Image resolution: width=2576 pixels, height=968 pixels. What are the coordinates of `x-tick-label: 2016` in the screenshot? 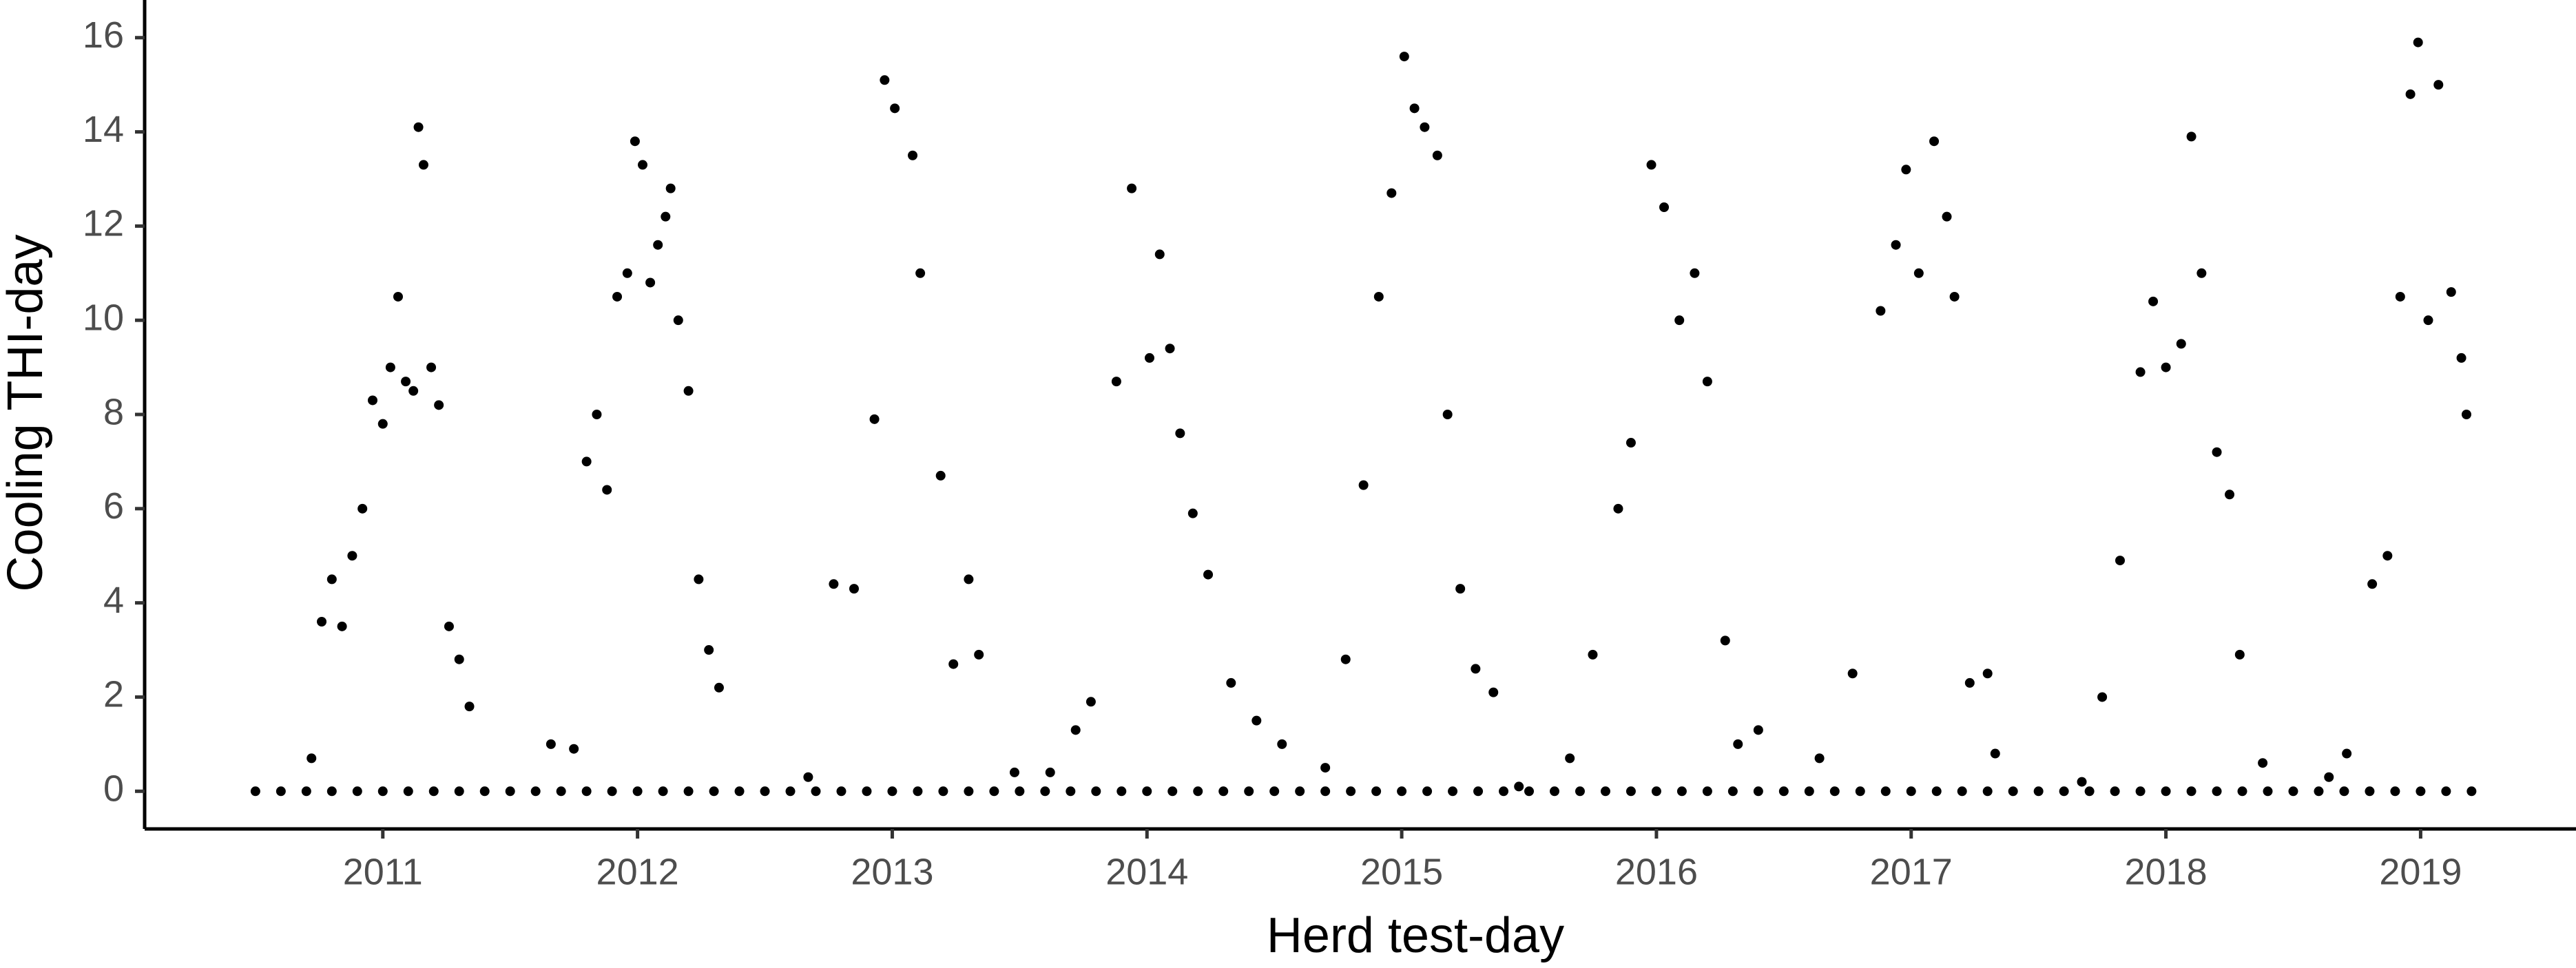 It's located at (1656, 872).